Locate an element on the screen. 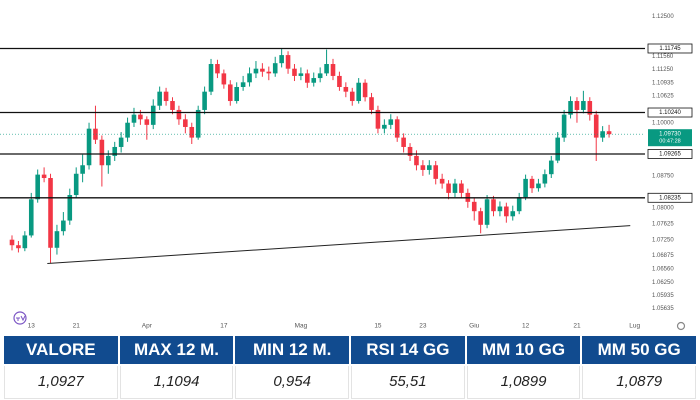 This screenshot has width=700, height=400. countdown-label: 00:47:28 is located at coordinates (669, 142).